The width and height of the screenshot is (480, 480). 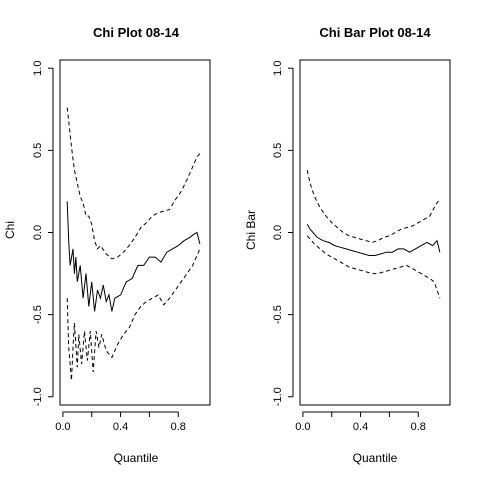 I want to click on y-axis-label: Chi Bar, so click(x=251, y=230).